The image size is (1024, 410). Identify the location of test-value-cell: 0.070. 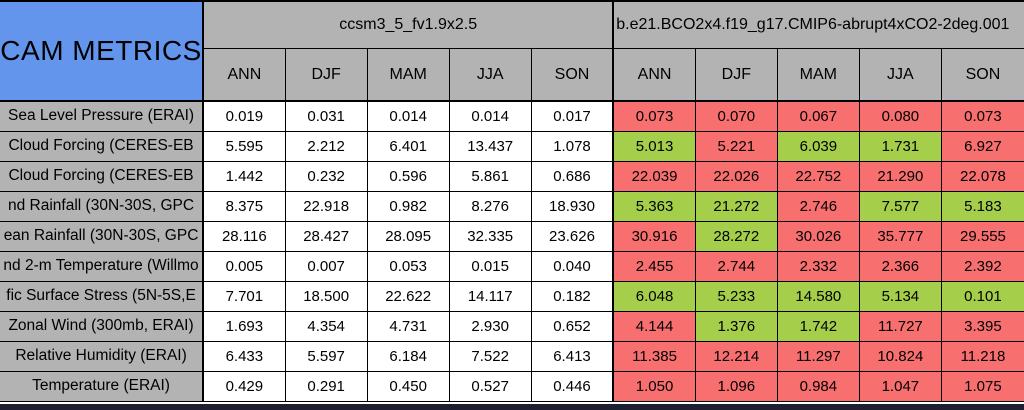
(736, 116).